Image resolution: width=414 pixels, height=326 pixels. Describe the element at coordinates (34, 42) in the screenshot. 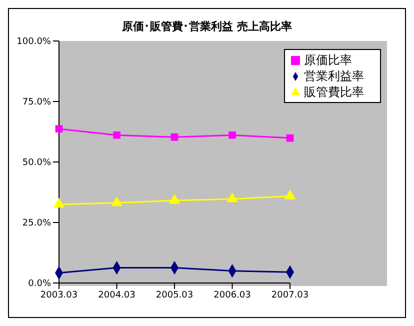

I see `y-tick-label: 100.0%` at that location.